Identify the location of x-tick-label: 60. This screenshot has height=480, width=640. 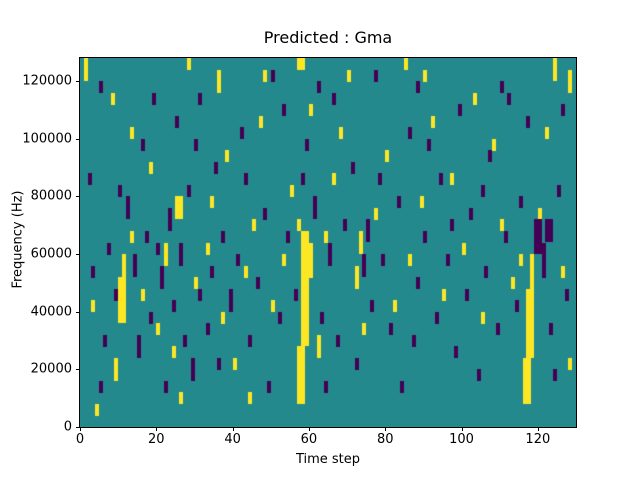
(309, 439).